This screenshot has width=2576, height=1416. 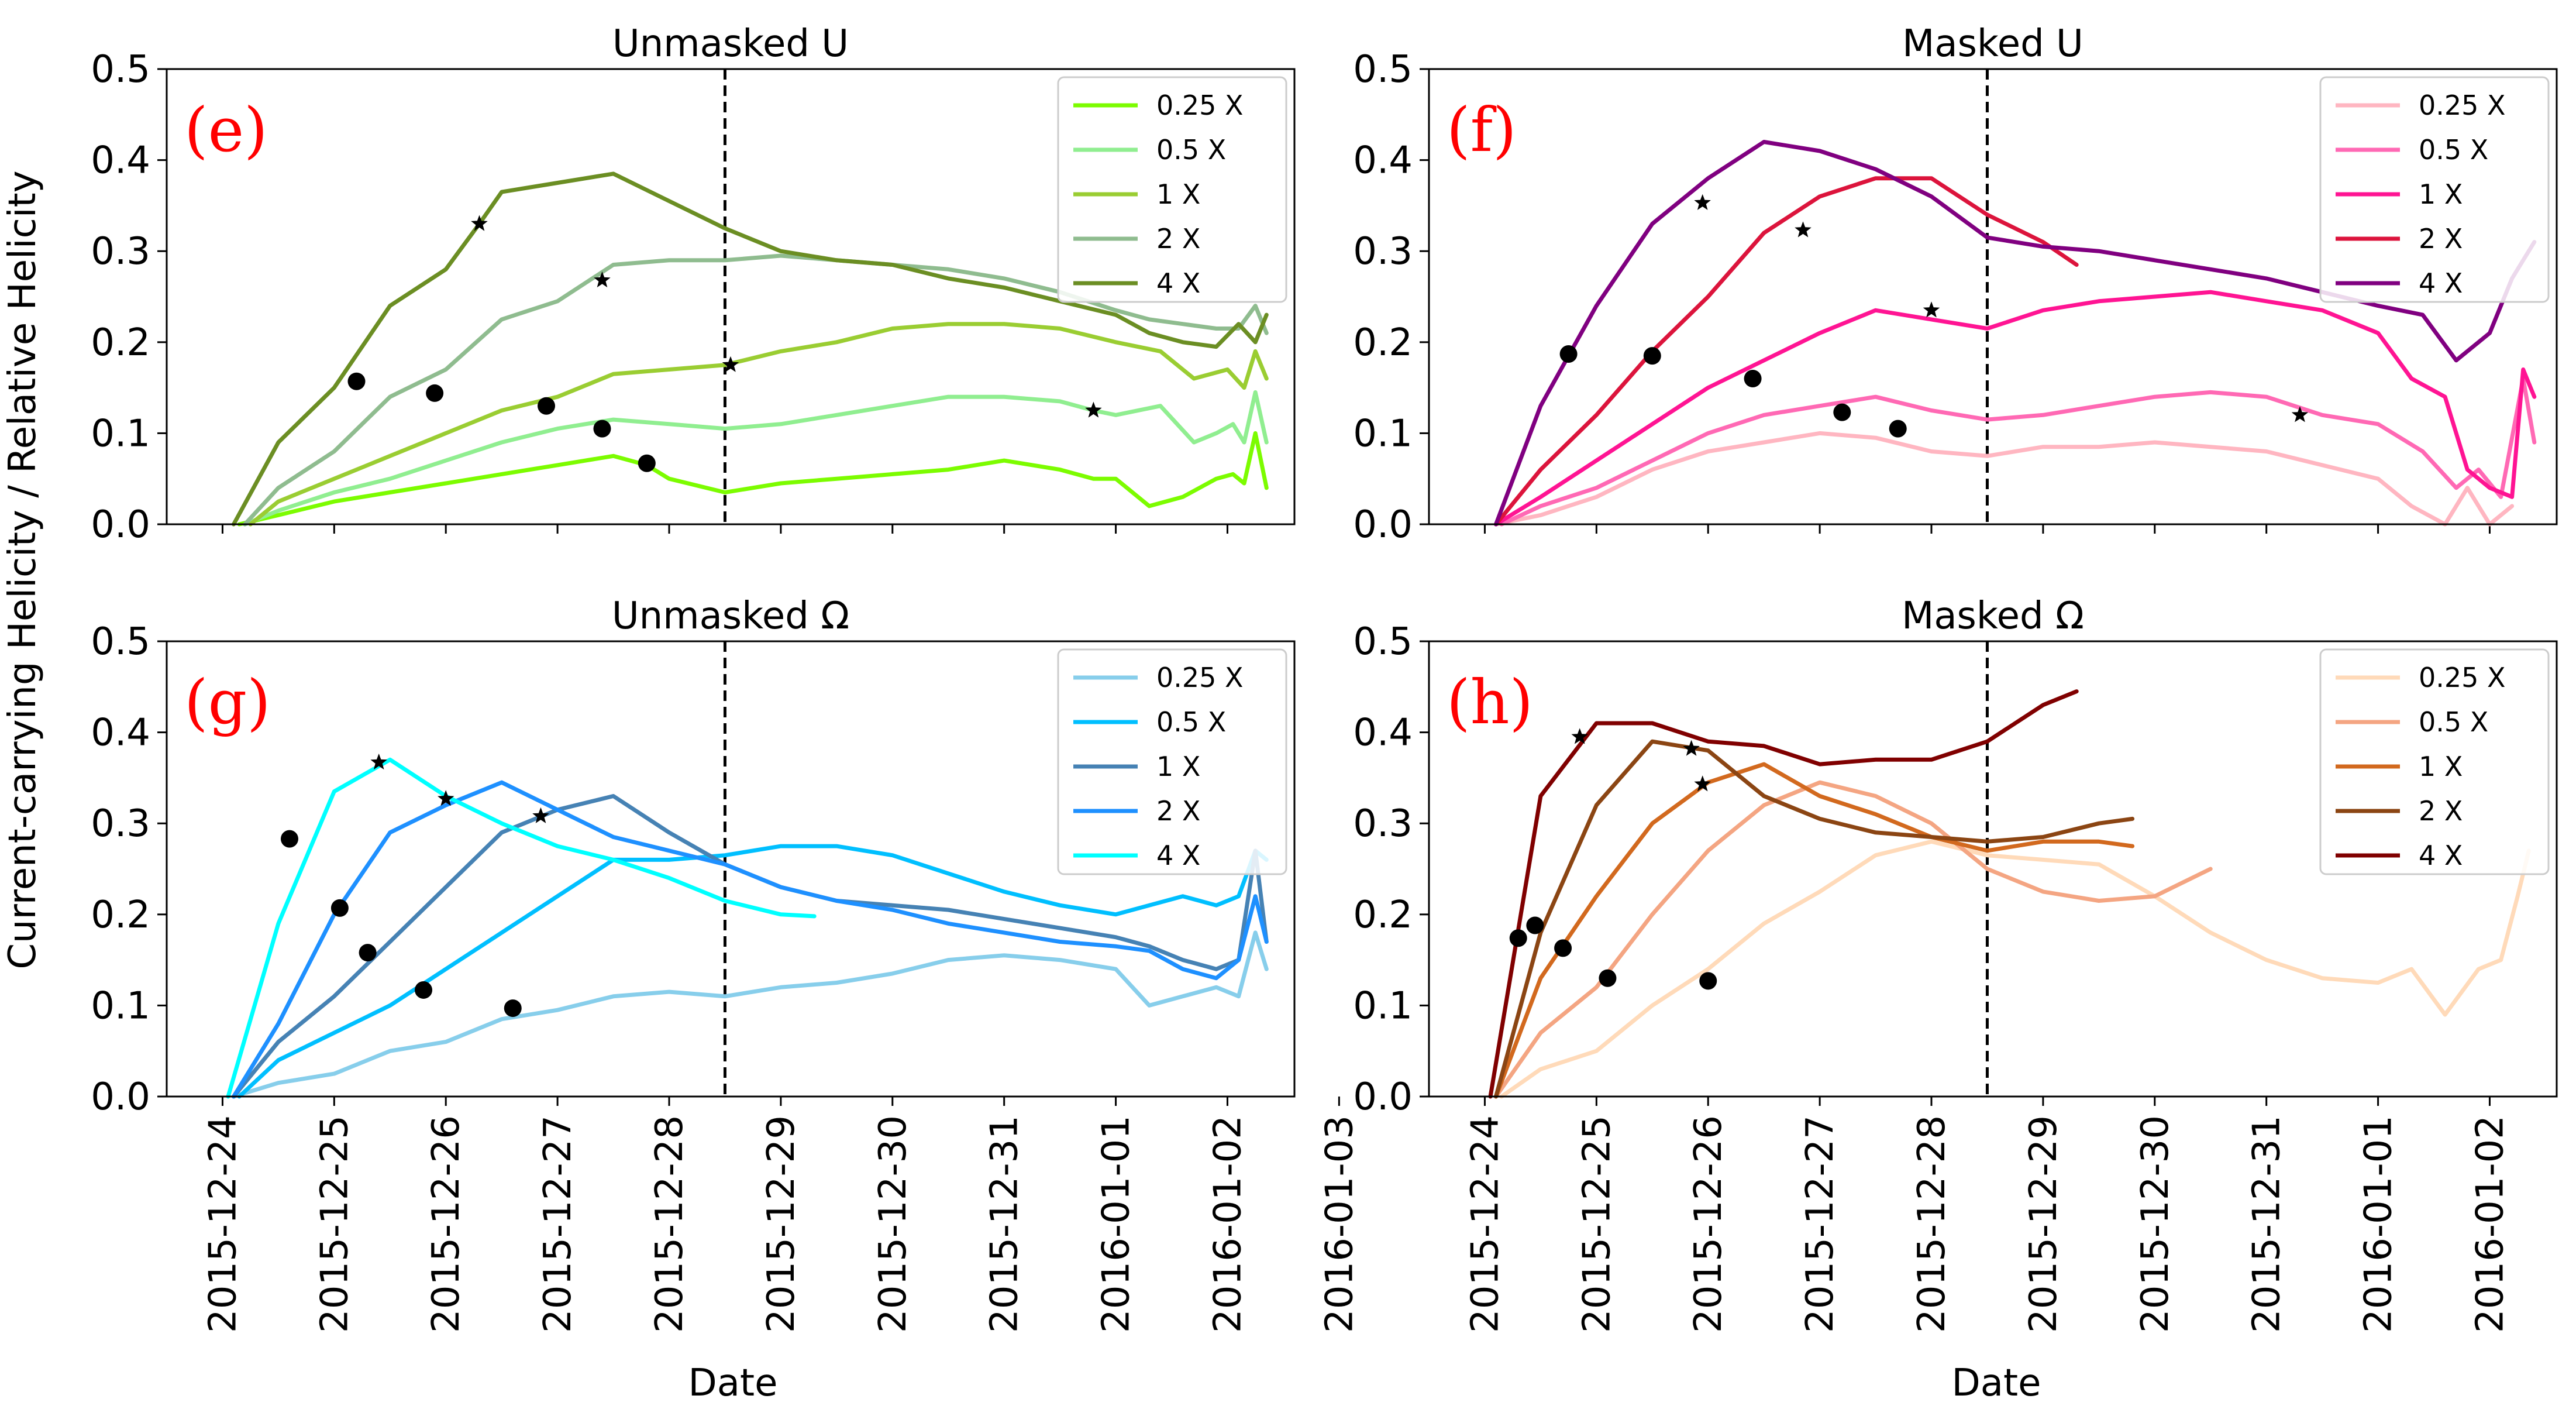 What do you see at coordinates (227, 702) in the screenshot?
I see `panel-label: (g)` at bounding box center [227, 702].